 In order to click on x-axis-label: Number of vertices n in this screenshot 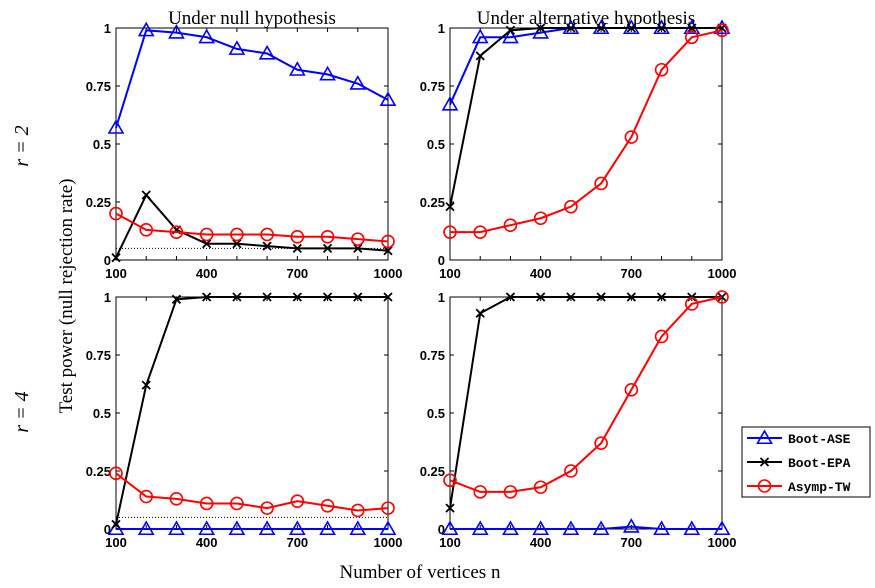, I will do `click(420, 572)`.